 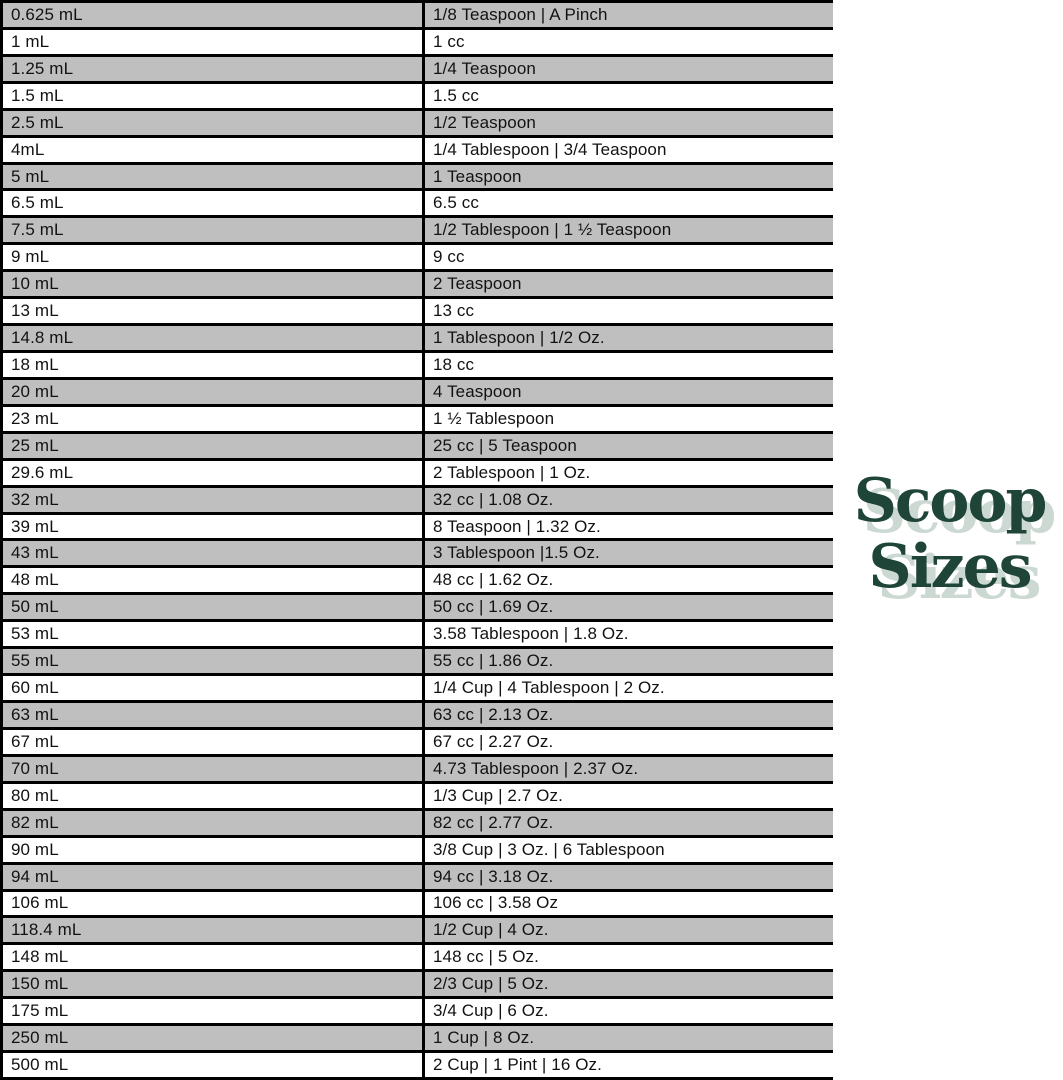 I want to click on ml-value-cell: 1.25 mL, so click(x=212, y=68).